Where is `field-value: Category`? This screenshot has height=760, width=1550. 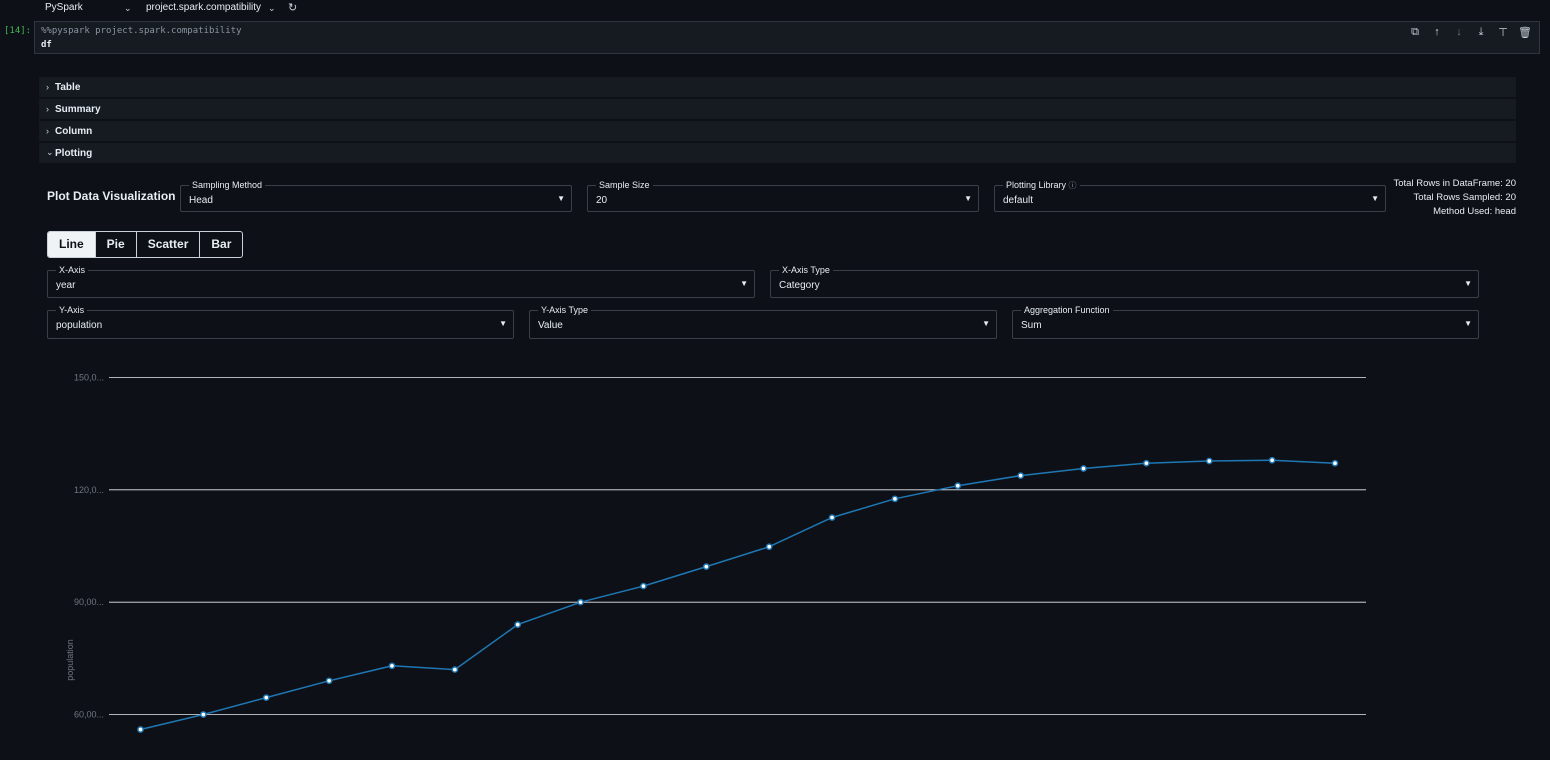
field-value: Category is located at coordinates (799, 285).